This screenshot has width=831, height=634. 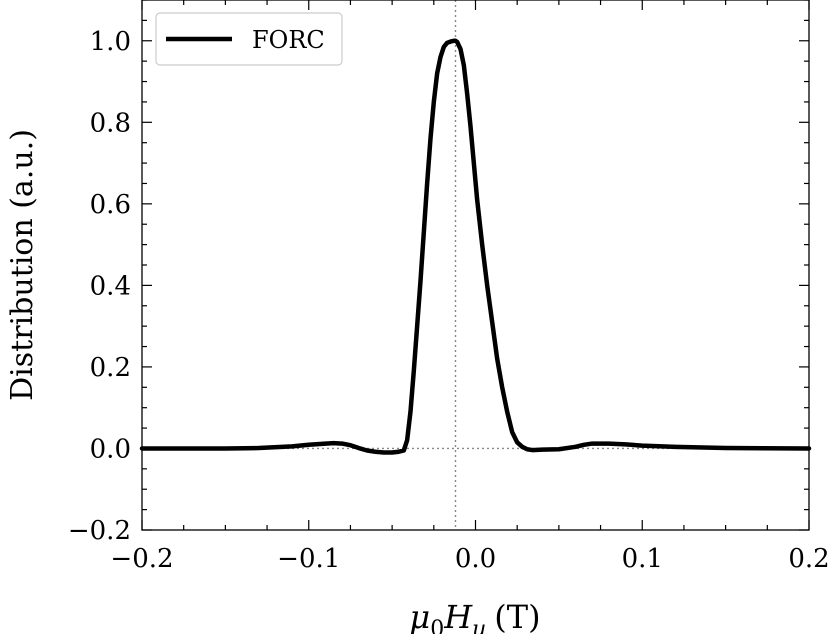 What do you see at coordinates (110, 42) in the screenshot?
I see `y-tick-label: 1.0` at bounding box center [110, 42].